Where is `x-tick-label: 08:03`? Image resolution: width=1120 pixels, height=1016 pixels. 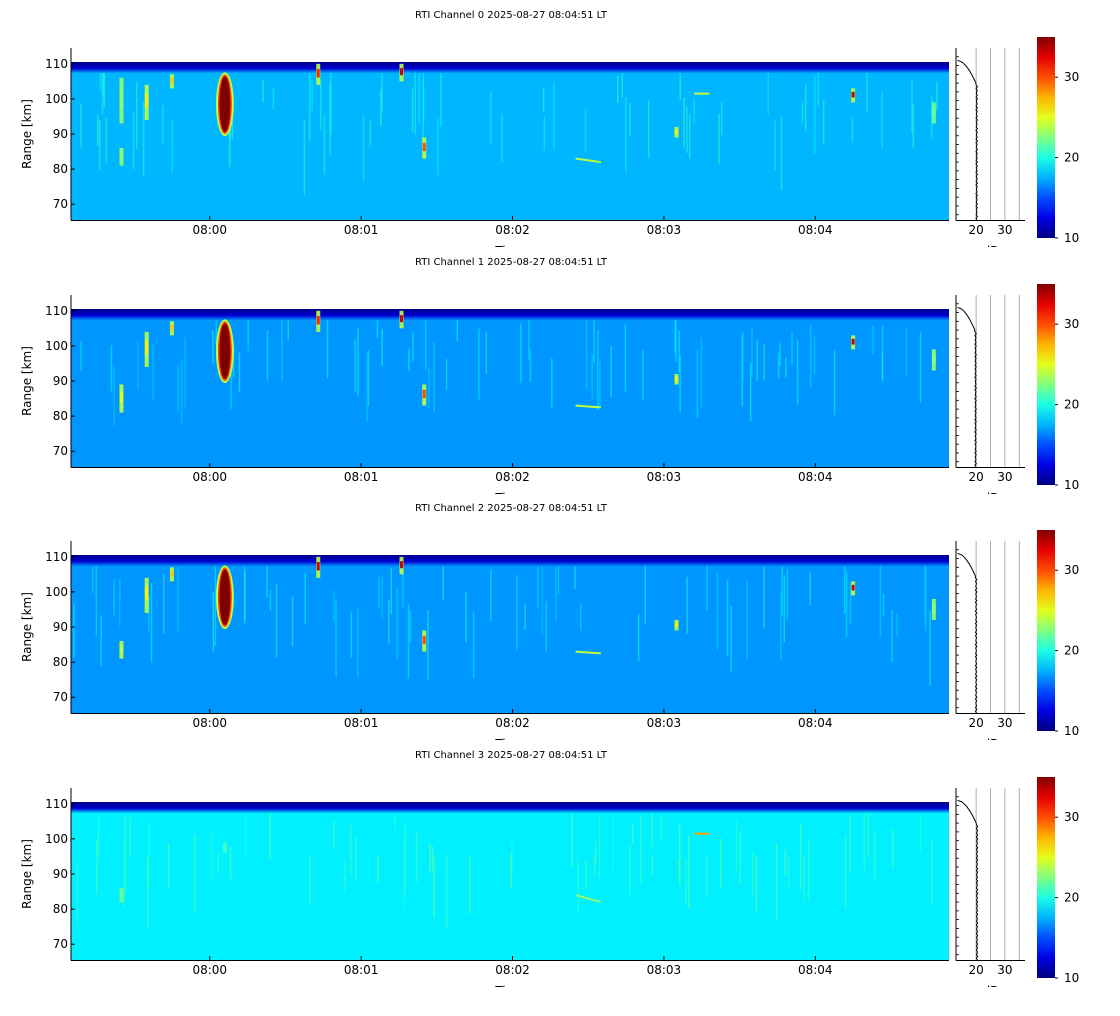
x-tick-label: 08:03 is located at coordinates (664, 230).